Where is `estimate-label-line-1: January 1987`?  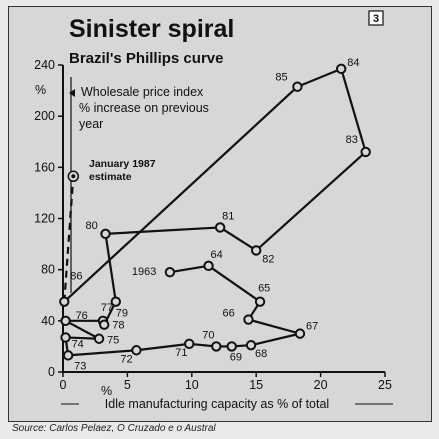 estimate-label-line-1: January 1987 is located at coordinates (122, 164).